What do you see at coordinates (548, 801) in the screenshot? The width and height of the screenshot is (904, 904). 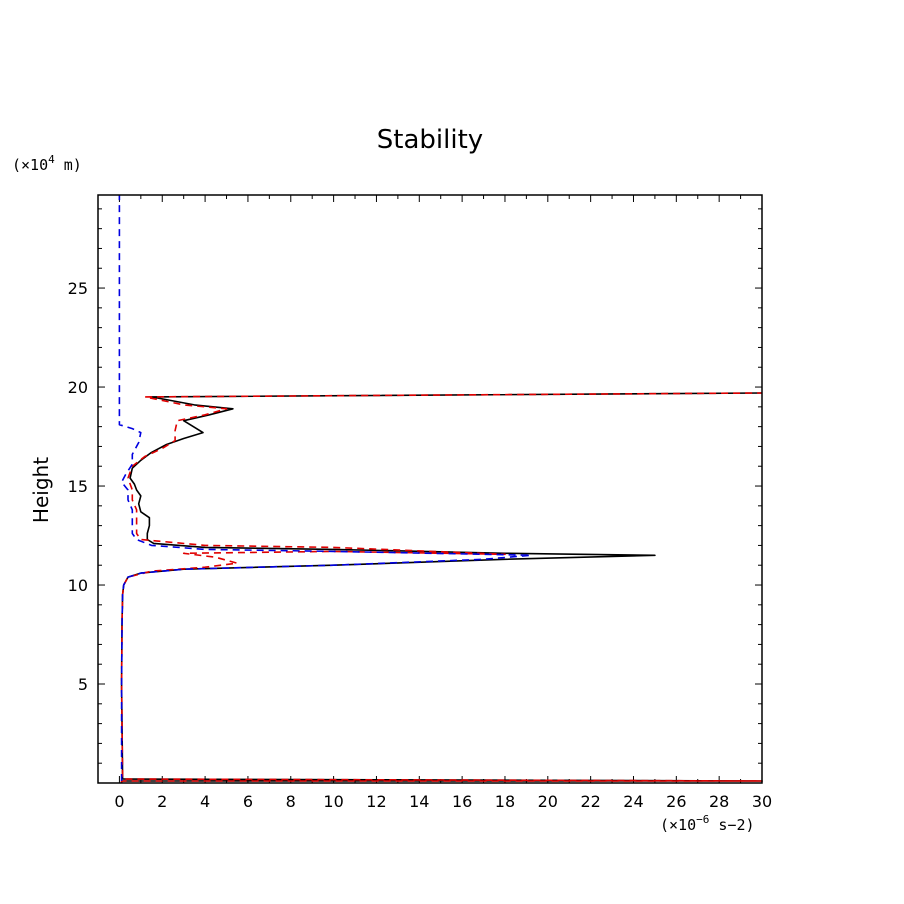 I see `x-tick-label: 20` at bounding box center [548, 801].